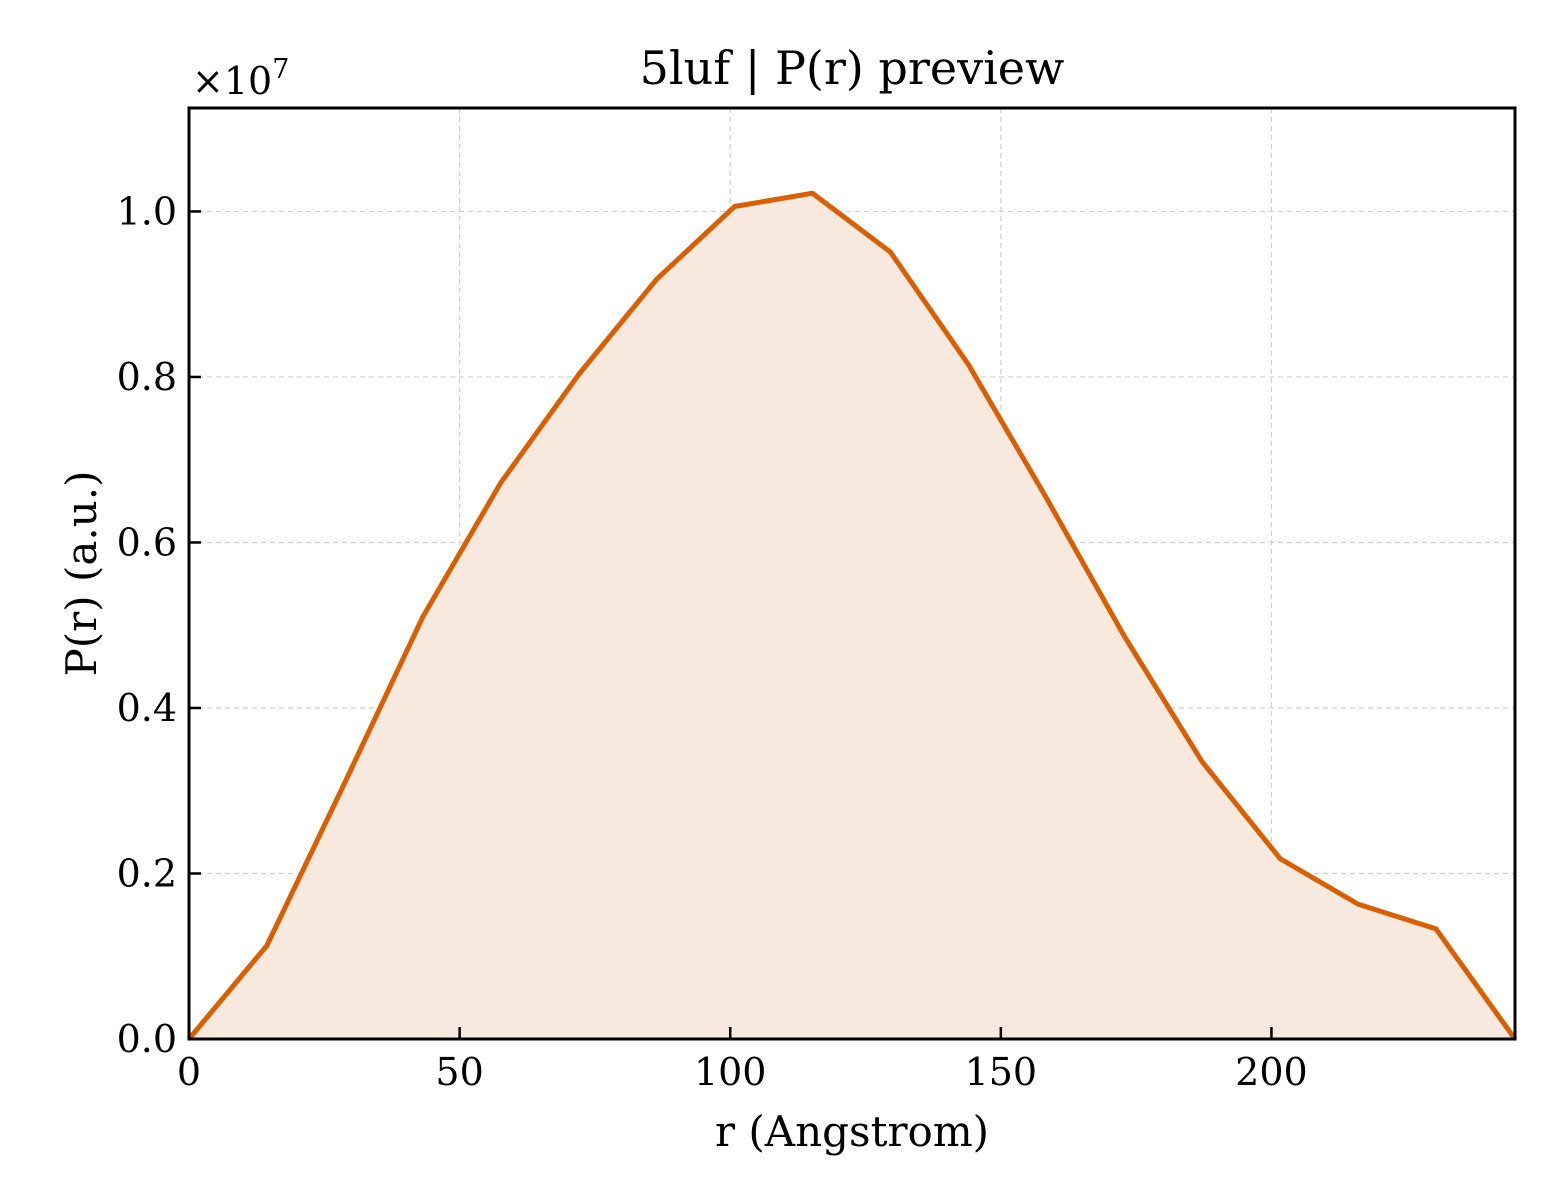  I want to click on x-tick-label: 100, so click(730, 1072).